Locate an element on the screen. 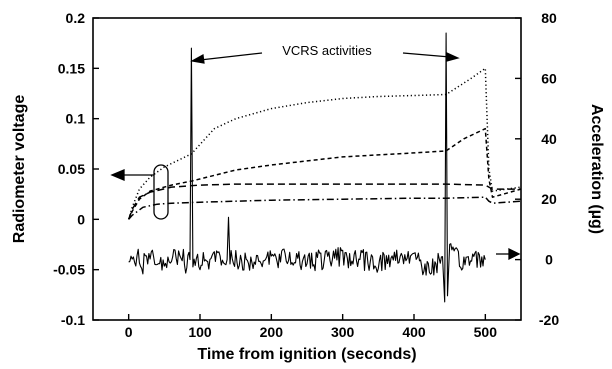  y-left-tick-label: 0 is located at coordinates (81, 219).